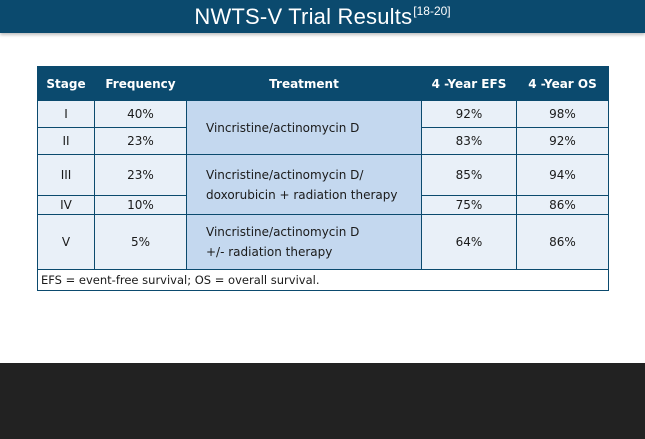  I want to click on efs-cell: 83%, so click(469, 141).